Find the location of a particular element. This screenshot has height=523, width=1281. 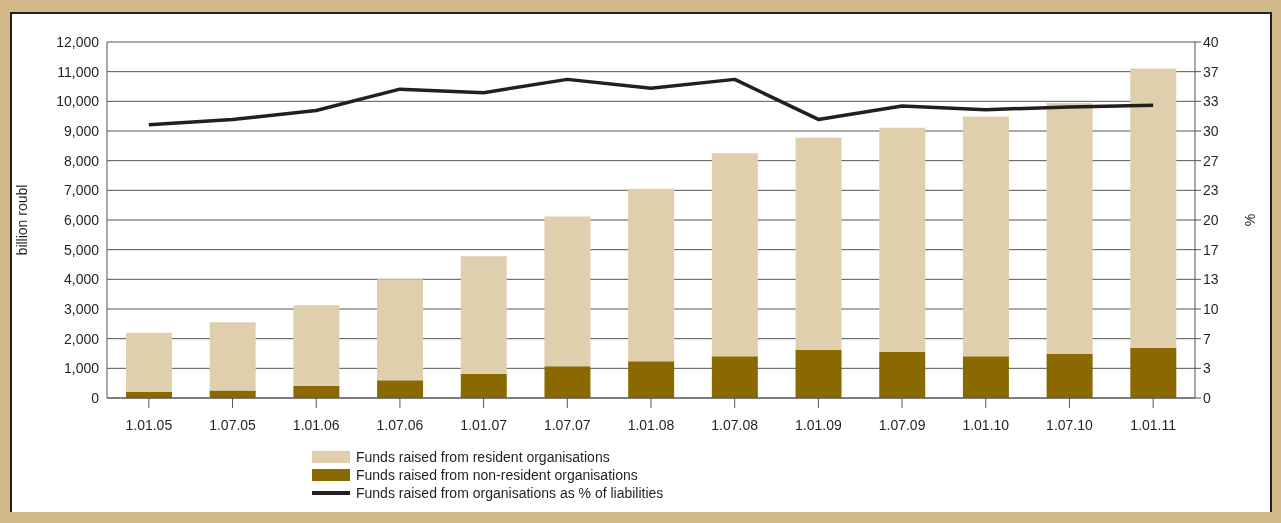

x-tick-label: 1.07.07 is located at coordinates (567, 424).